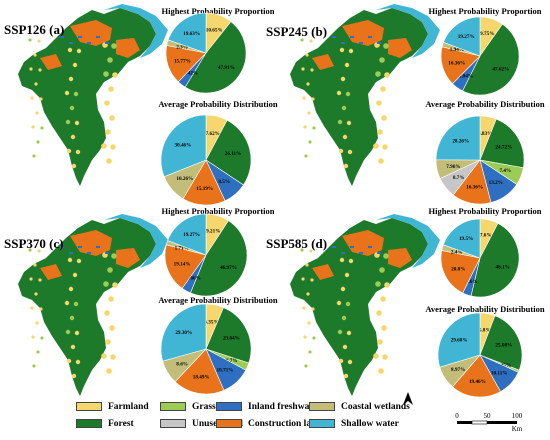  I want to click on pie-slice-label: 28.26%, so click(460, 142).